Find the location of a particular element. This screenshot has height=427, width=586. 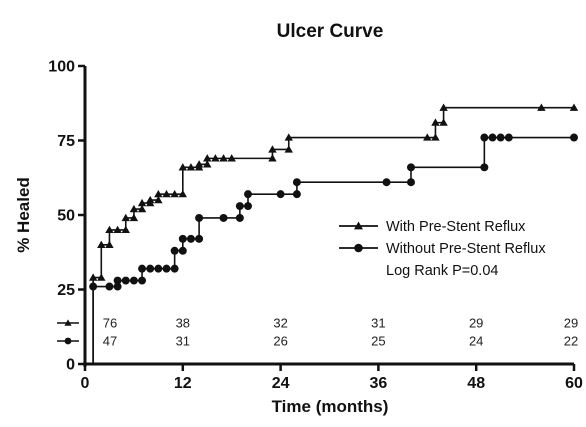

risk-value: 31 is located at coordinates (378, 323).